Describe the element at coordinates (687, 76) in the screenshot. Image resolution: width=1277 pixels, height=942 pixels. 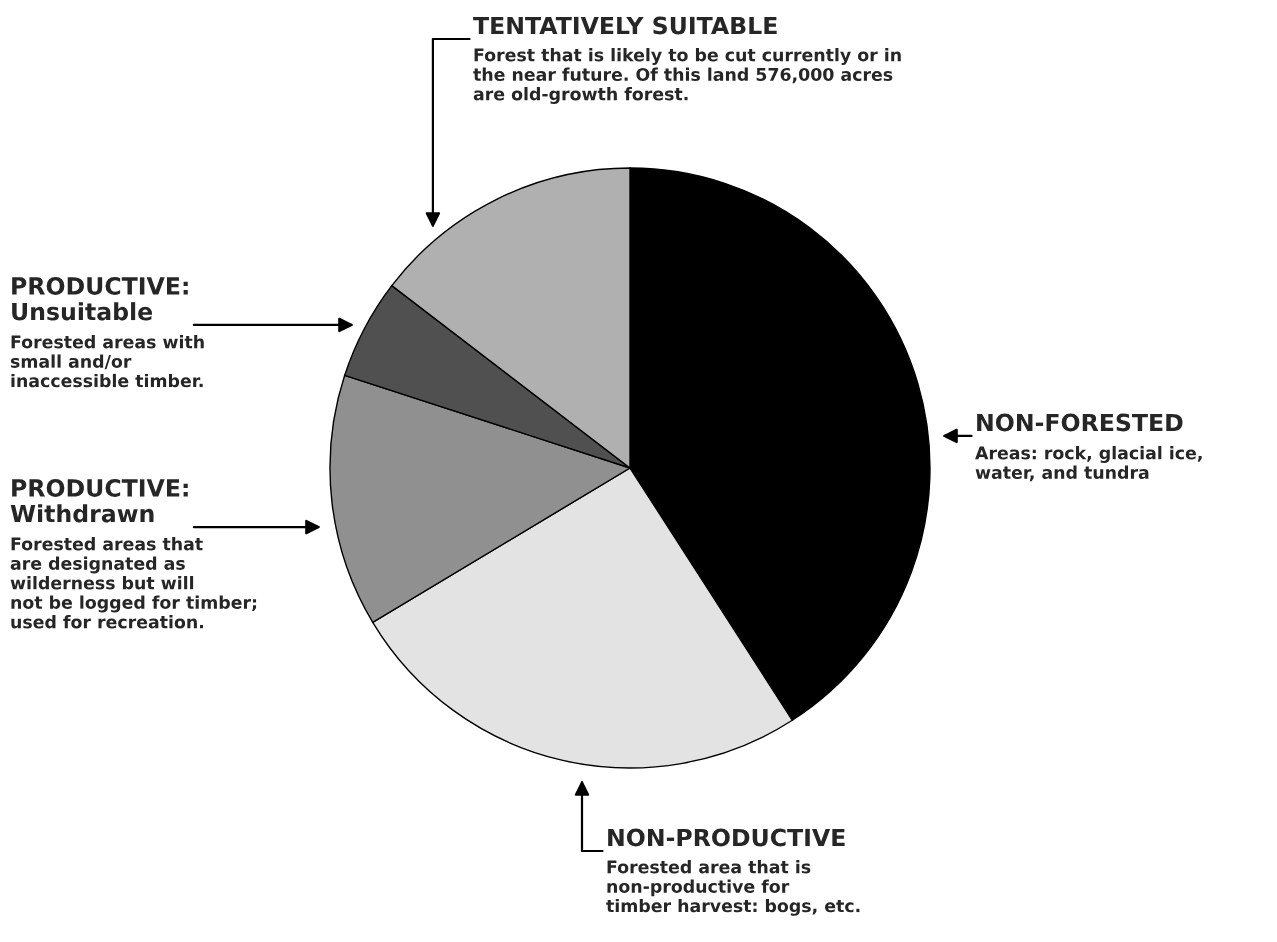
I see `text: Forest that is likely to be cut currently or in the near future. Of this land 576,000 acres are old-growth forest.` at that location.